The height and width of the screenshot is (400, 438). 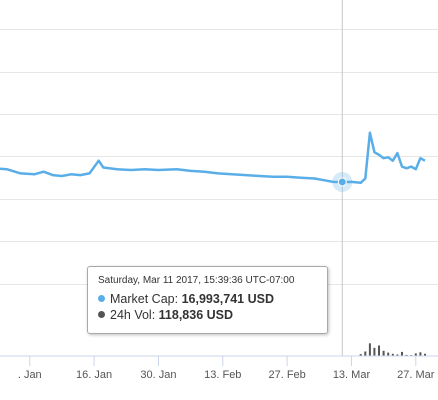 I want to click on tooltip-market-cap-row: Market Cap: 16,993,741 USD, so click(x=212, y=299).